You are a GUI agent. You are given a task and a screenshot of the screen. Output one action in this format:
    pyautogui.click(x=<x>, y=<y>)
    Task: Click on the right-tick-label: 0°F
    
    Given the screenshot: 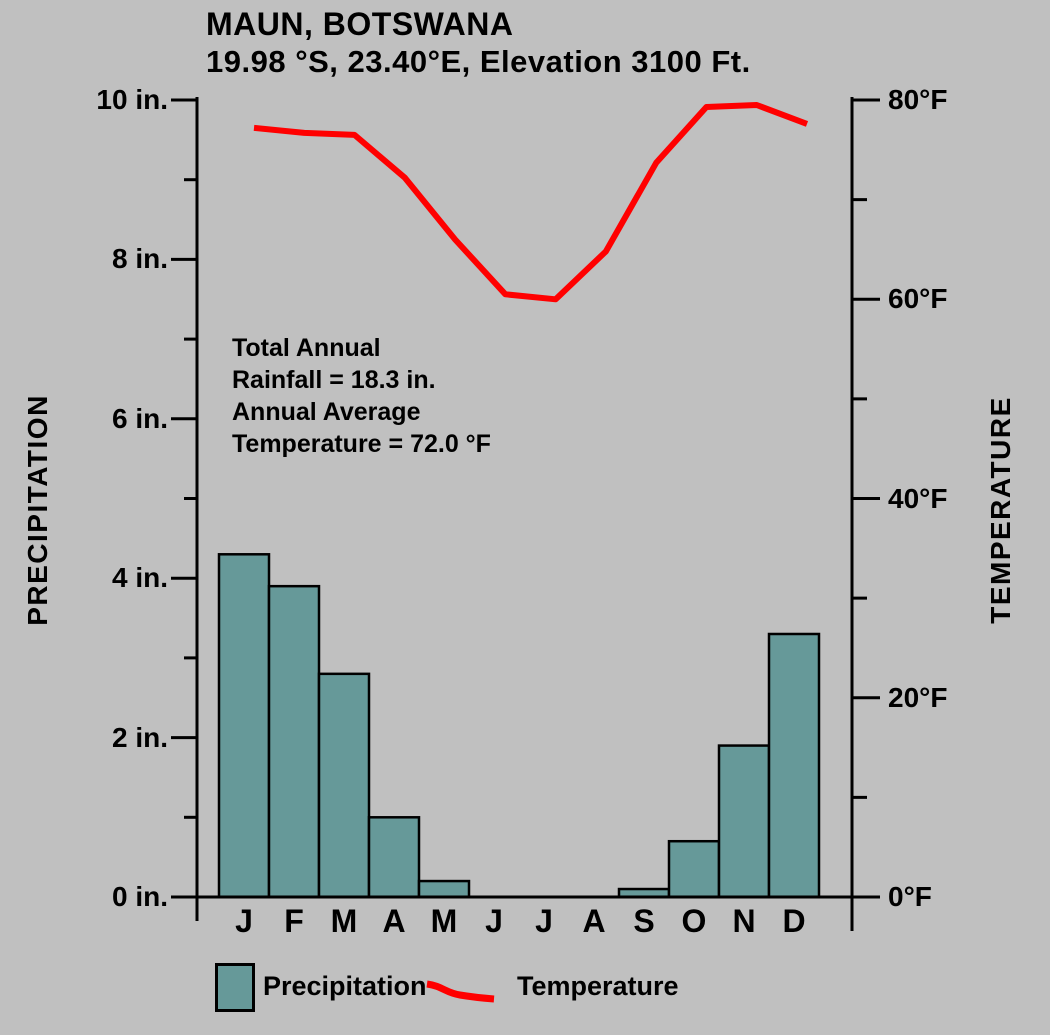 What is the action you would take?
    pyautogui.click(x=910, y=896)
    